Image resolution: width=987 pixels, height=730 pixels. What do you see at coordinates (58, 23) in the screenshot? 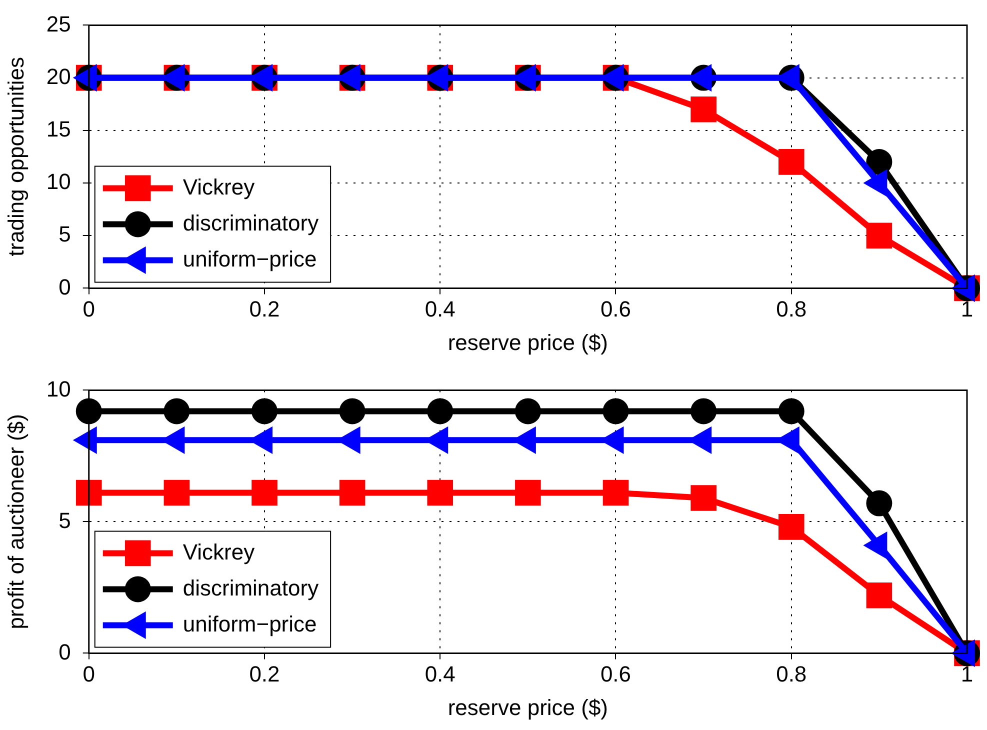
I see `y-tick-label: 25` at bounding box center [58, 23].